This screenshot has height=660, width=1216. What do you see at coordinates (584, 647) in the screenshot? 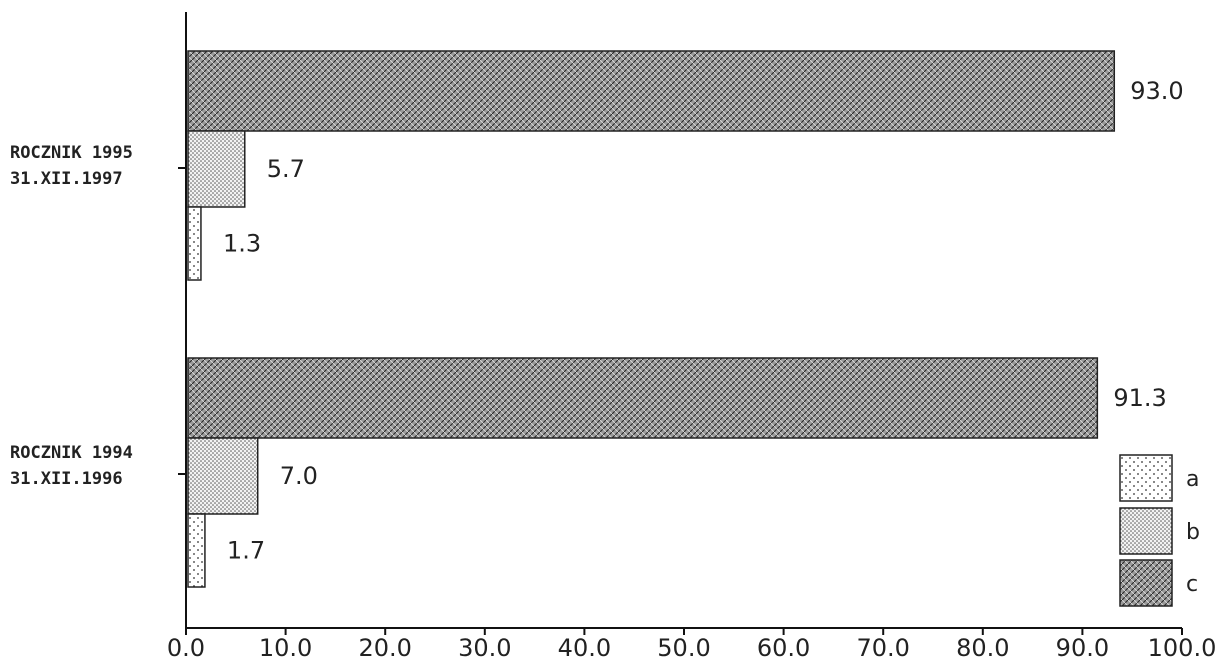
I see `x-tick-label: 40.0` at bounding box center [584, 647].